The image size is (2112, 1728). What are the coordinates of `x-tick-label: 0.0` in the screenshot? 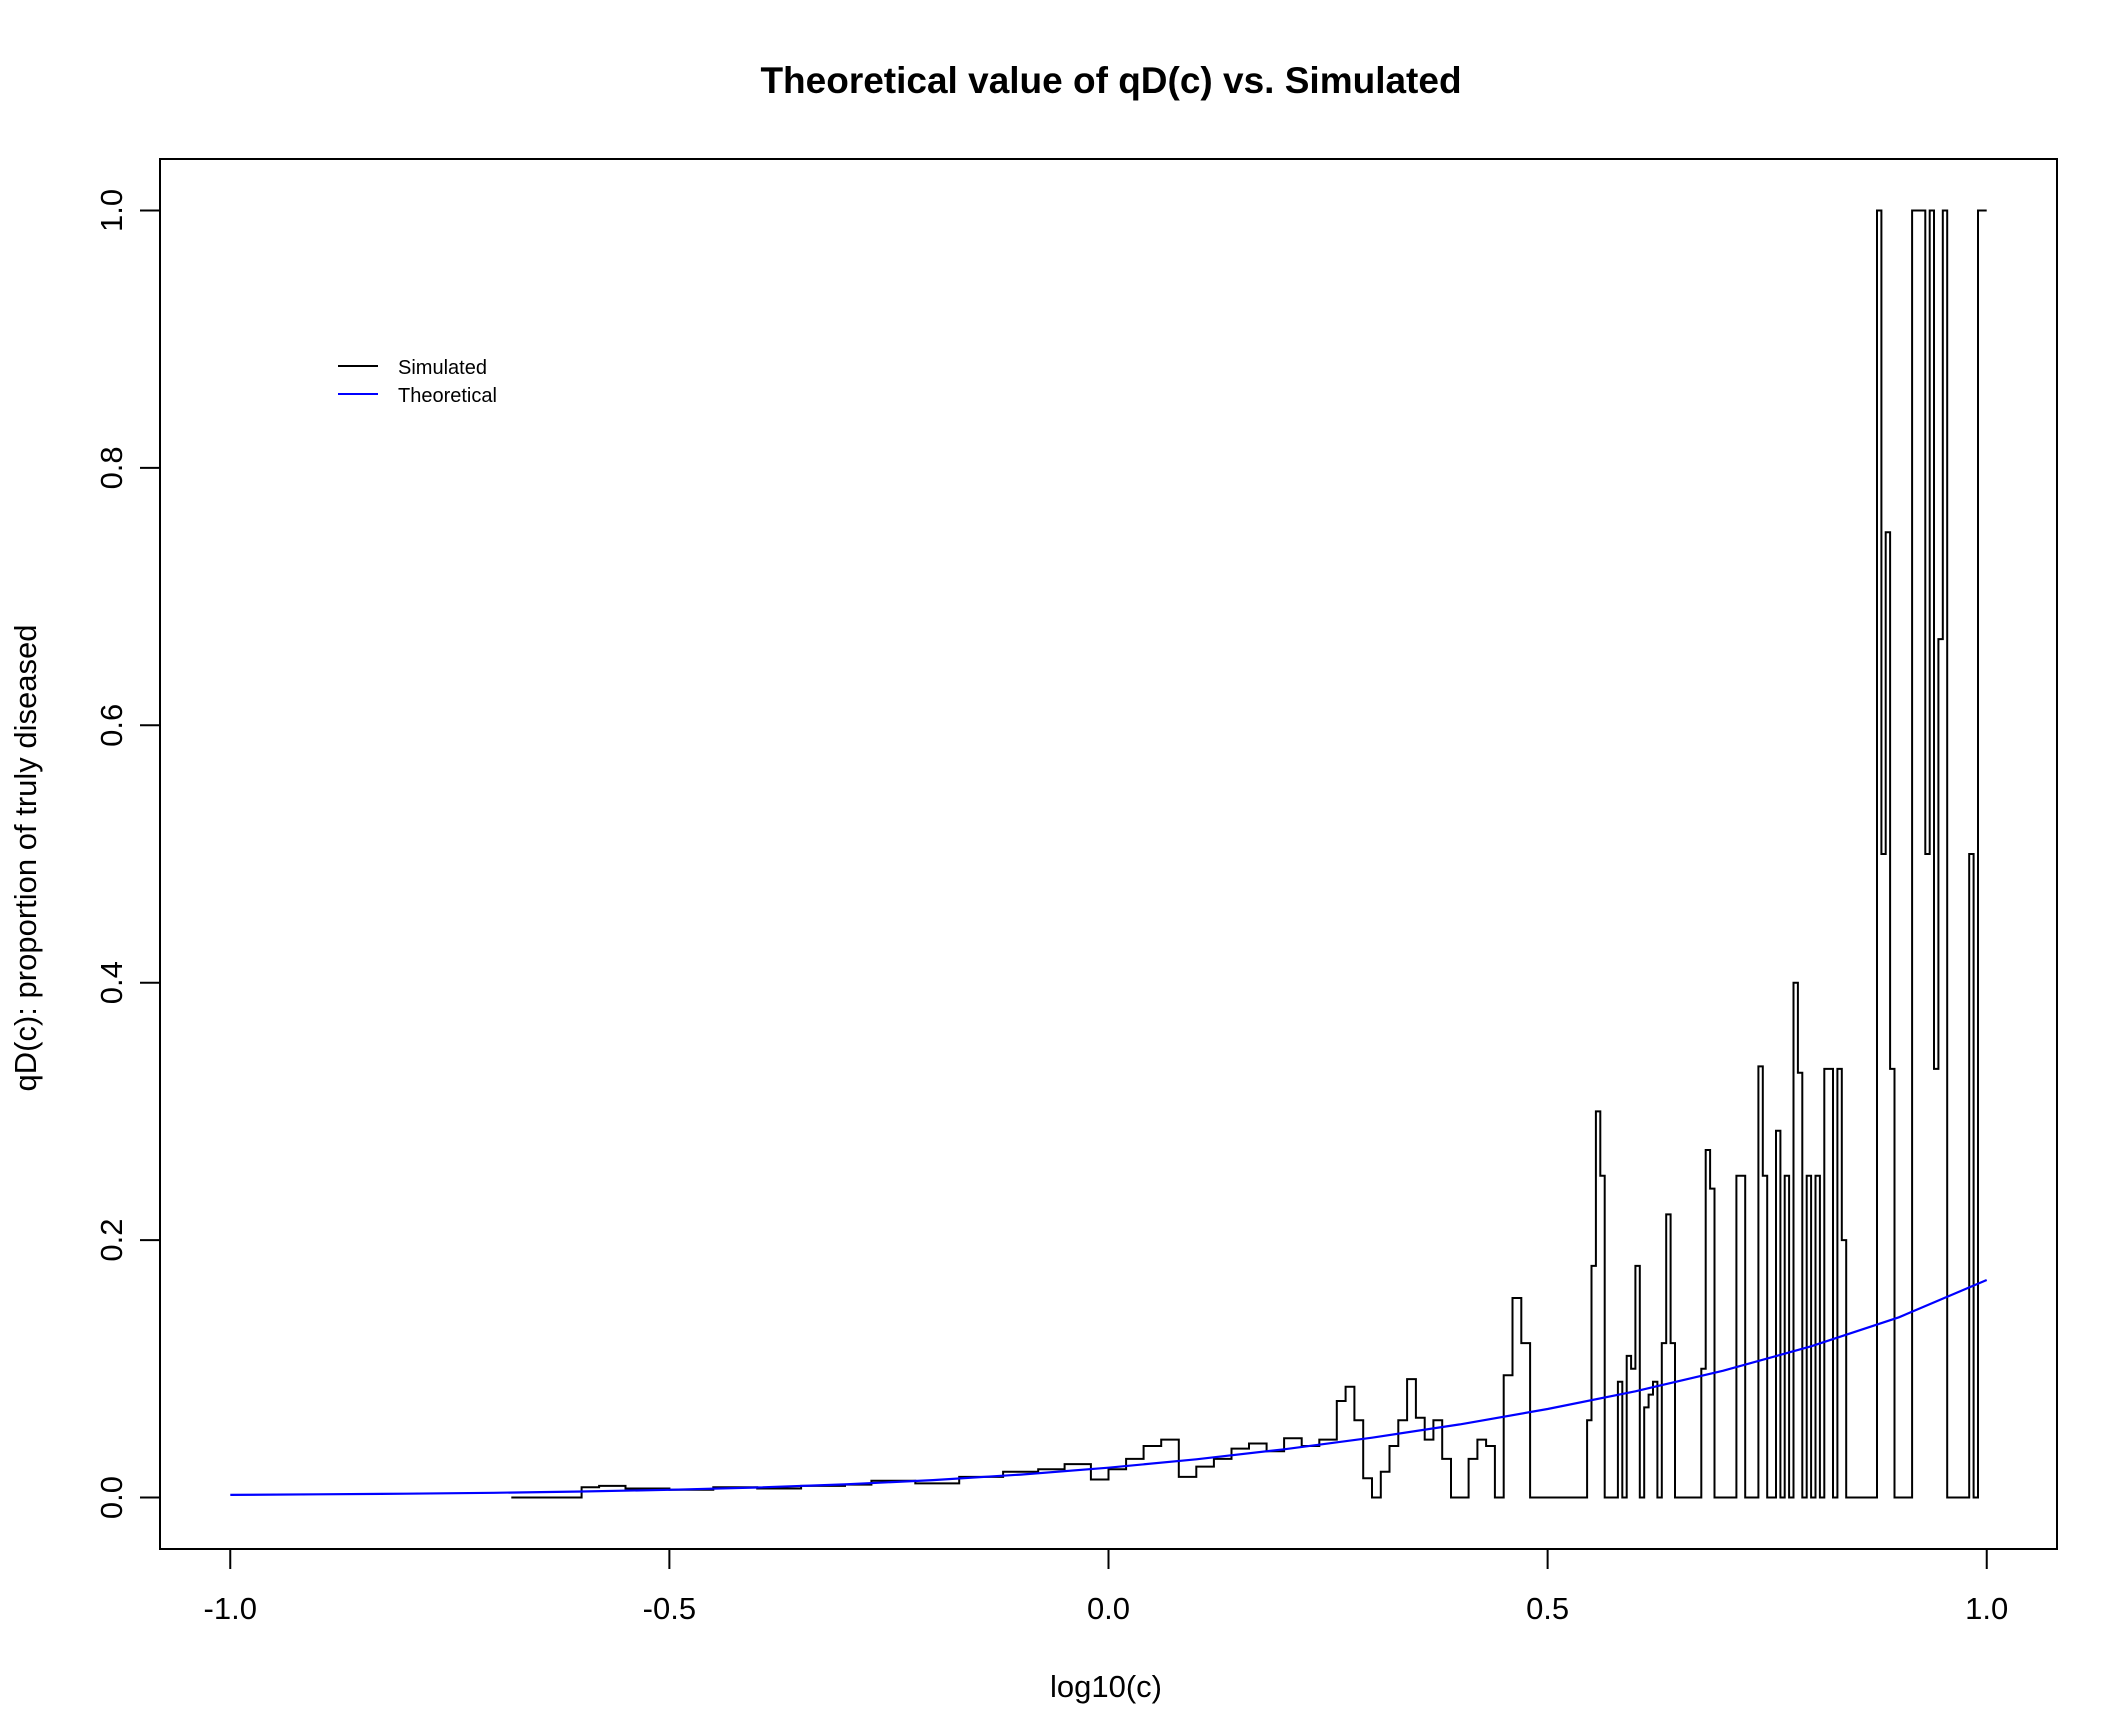 It's located at (1108, 1608).